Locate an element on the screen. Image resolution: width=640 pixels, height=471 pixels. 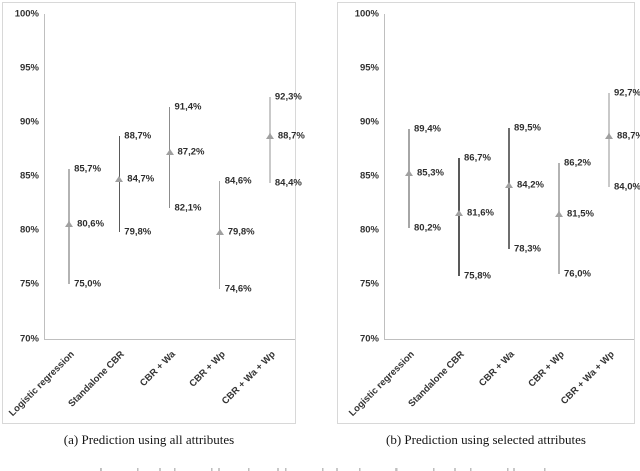
caption-a: (a) Prediction using all attributes is located at coordinates (149, 439).